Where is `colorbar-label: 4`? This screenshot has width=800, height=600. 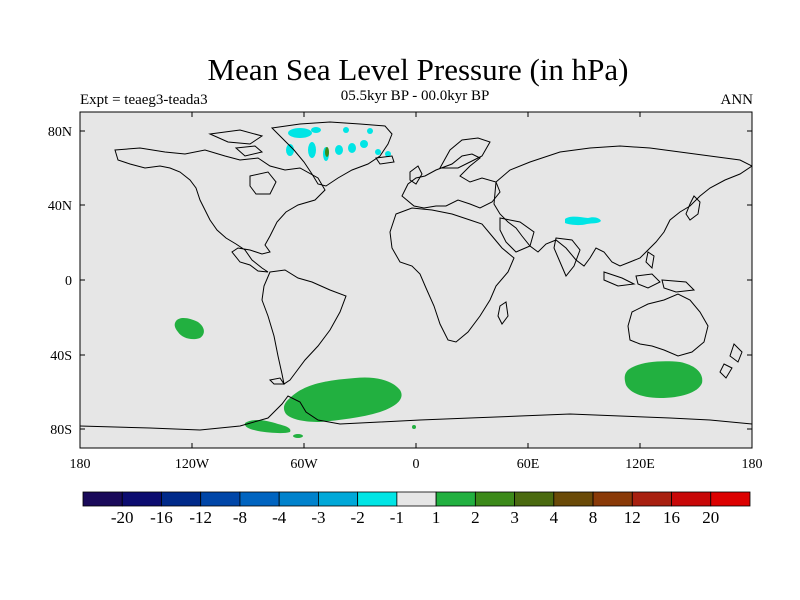 colorbar-label: 4 is located at coordinates (554, 517).